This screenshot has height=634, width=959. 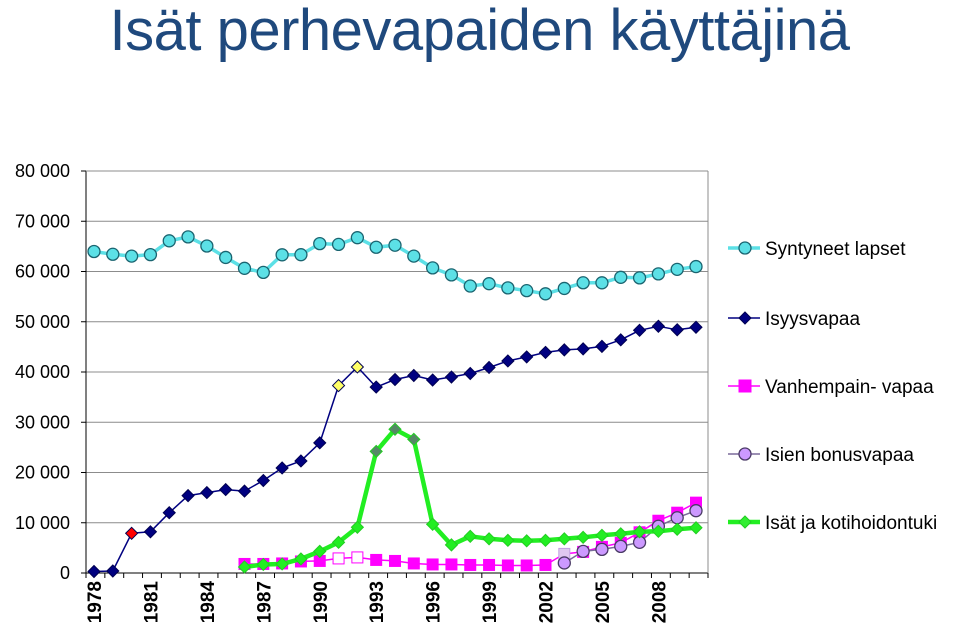 What do you see at coordinates (42, 523) in the screenshot?
I see `y-tick-label: 10 000` at bounding box center [42, 523].